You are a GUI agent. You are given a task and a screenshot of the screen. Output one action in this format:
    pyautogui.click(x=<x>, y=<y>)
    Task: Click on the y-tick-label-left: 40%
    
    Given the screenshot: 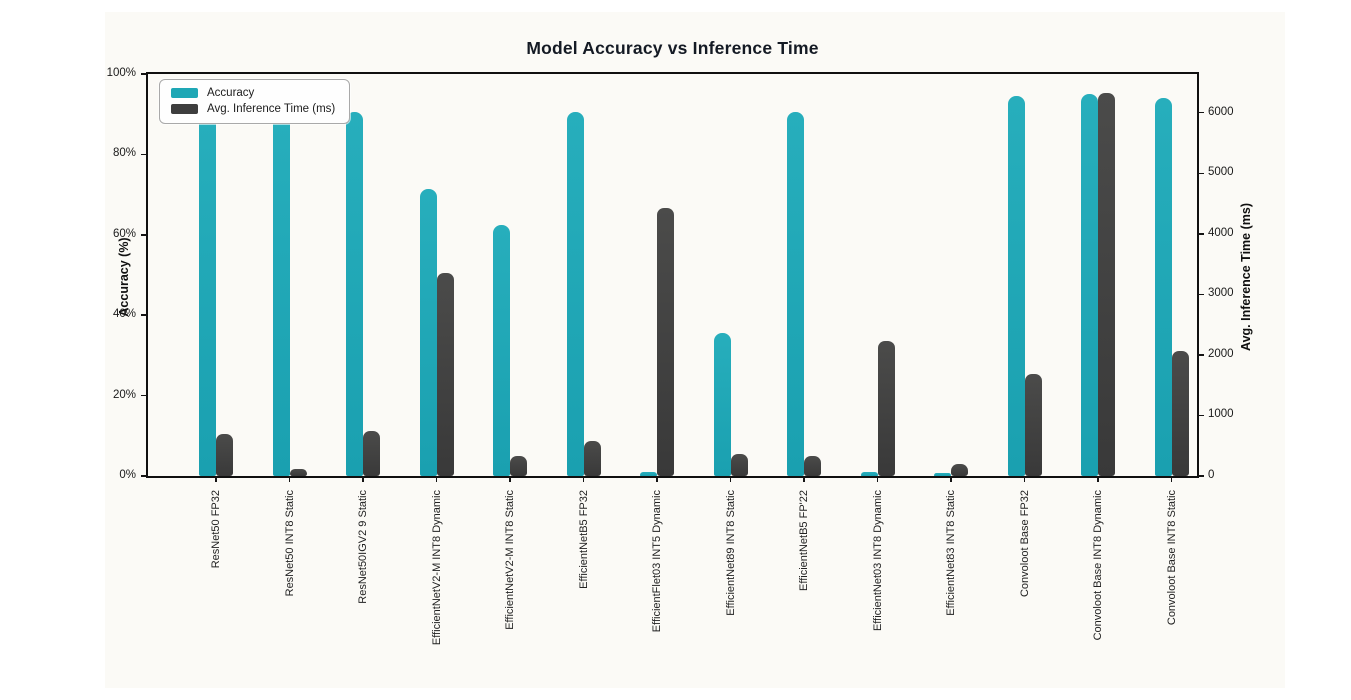 What is the action you would take?
    pyautogui.click(x=124, y=314)
    